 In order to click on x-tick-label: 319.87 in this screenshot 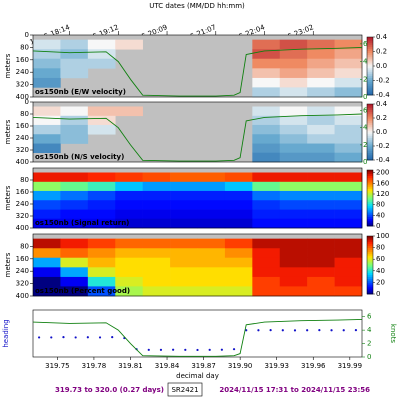, I will do `click(203, 366)`.